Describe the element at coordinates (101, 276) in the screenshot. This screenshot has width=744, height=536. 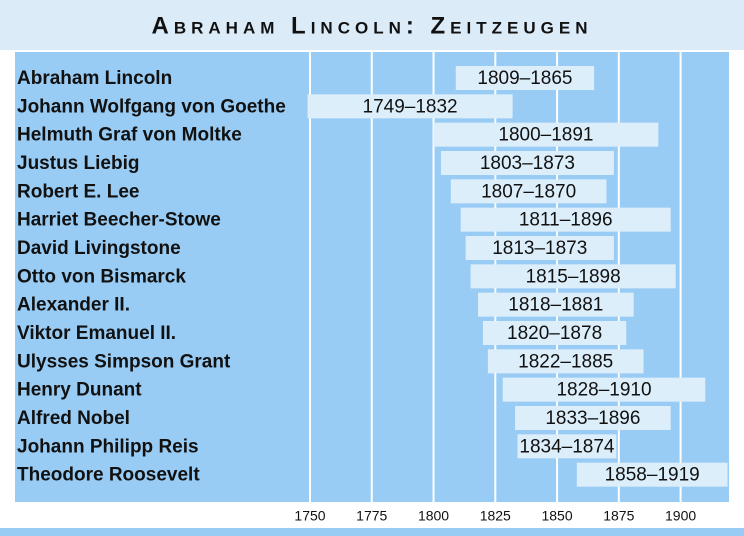
I see `category-label: Otto von Bismarck` at that location.